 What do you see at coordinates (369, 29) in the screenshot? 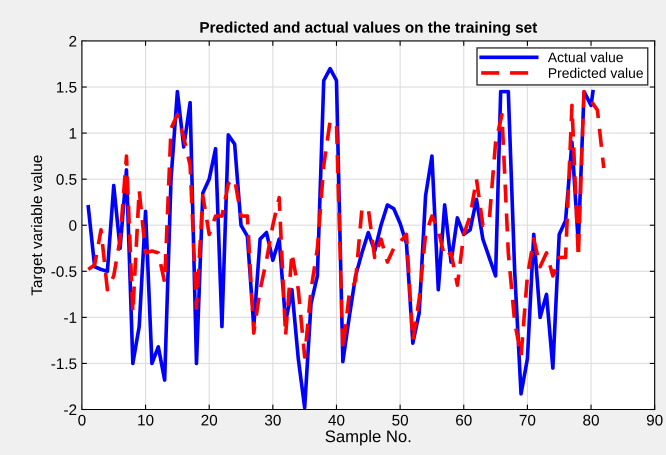
I see `chart-title: Predicted and actual values on the training set` at bounding box center [369, 29].